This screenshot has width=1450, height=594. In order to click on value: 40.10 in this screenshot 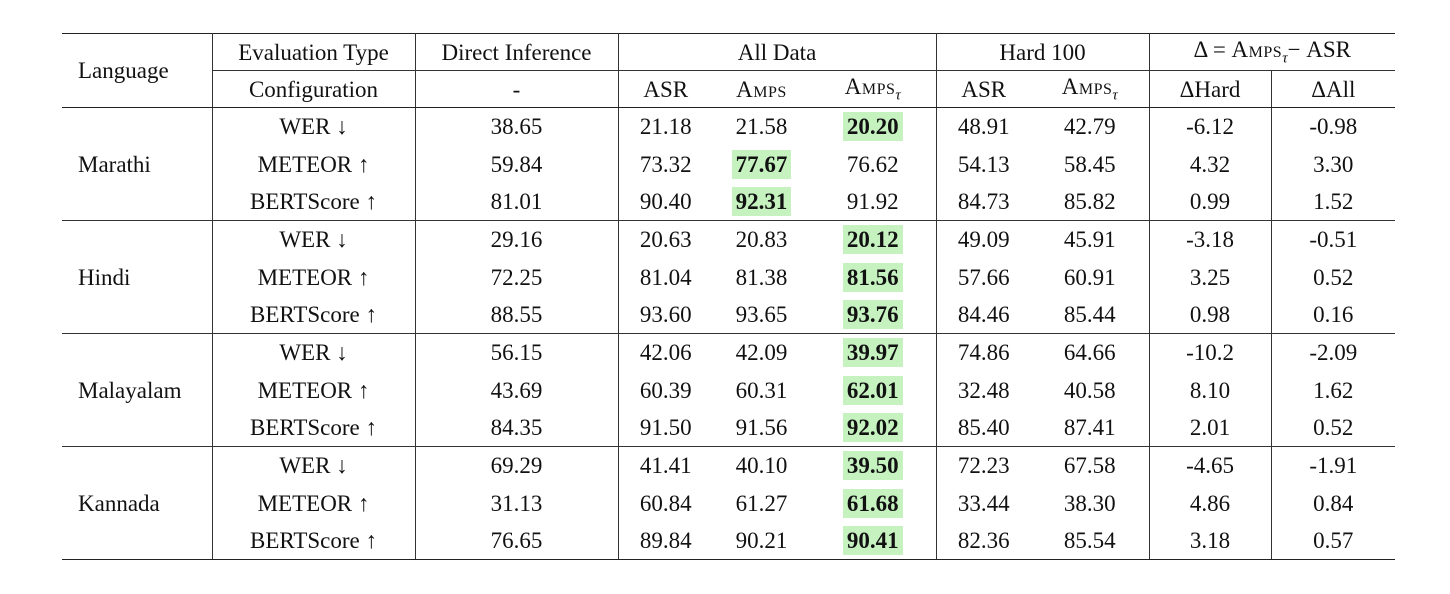, I will do `click(761, 466)`.